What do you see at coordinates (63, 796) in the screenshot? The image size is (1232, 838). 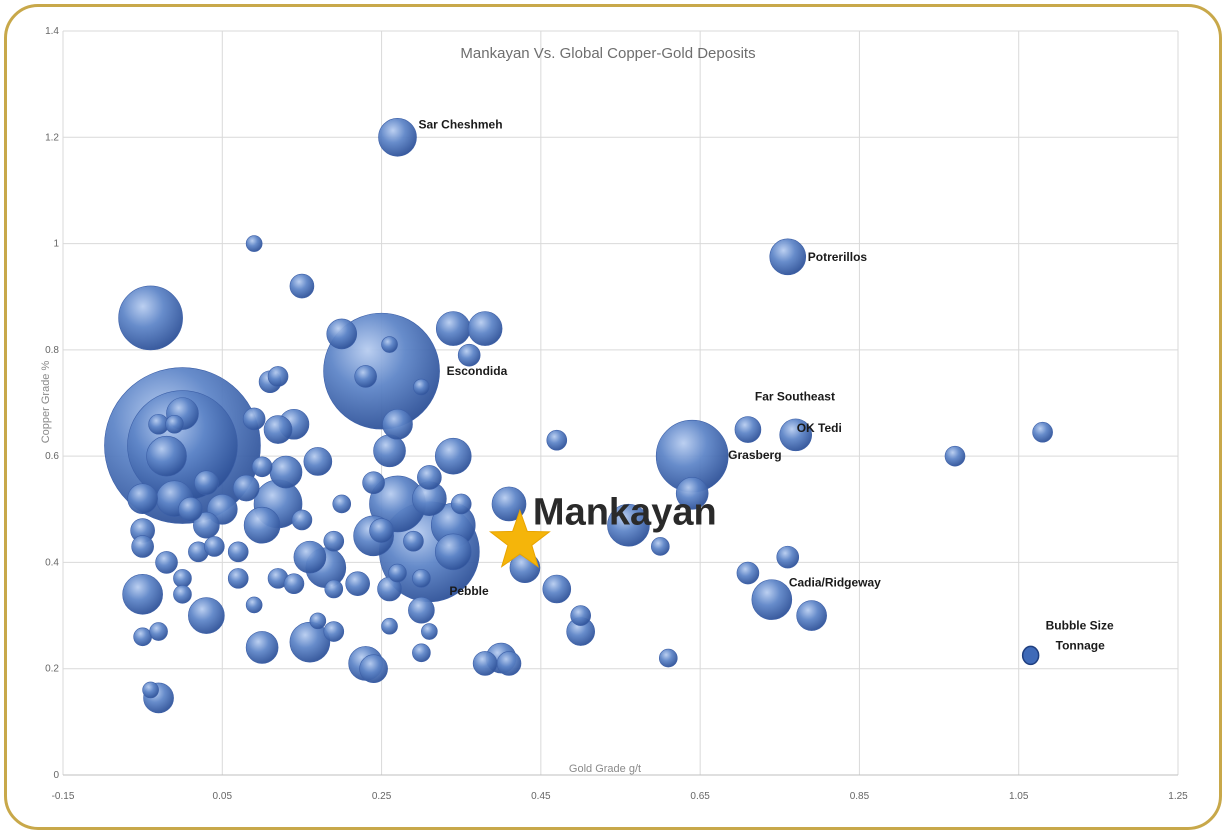 I see `x-tick-label: -0.15` at bounding box center [63, 796].